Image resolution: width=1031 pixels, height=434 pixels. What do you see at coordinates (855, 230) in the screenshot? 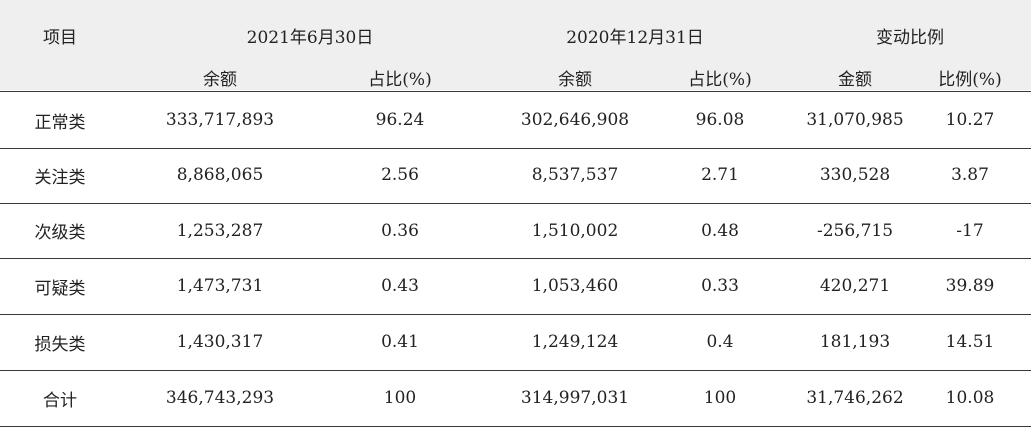
I see `cell-amt: -256,715` at bounding box center [855, 230].